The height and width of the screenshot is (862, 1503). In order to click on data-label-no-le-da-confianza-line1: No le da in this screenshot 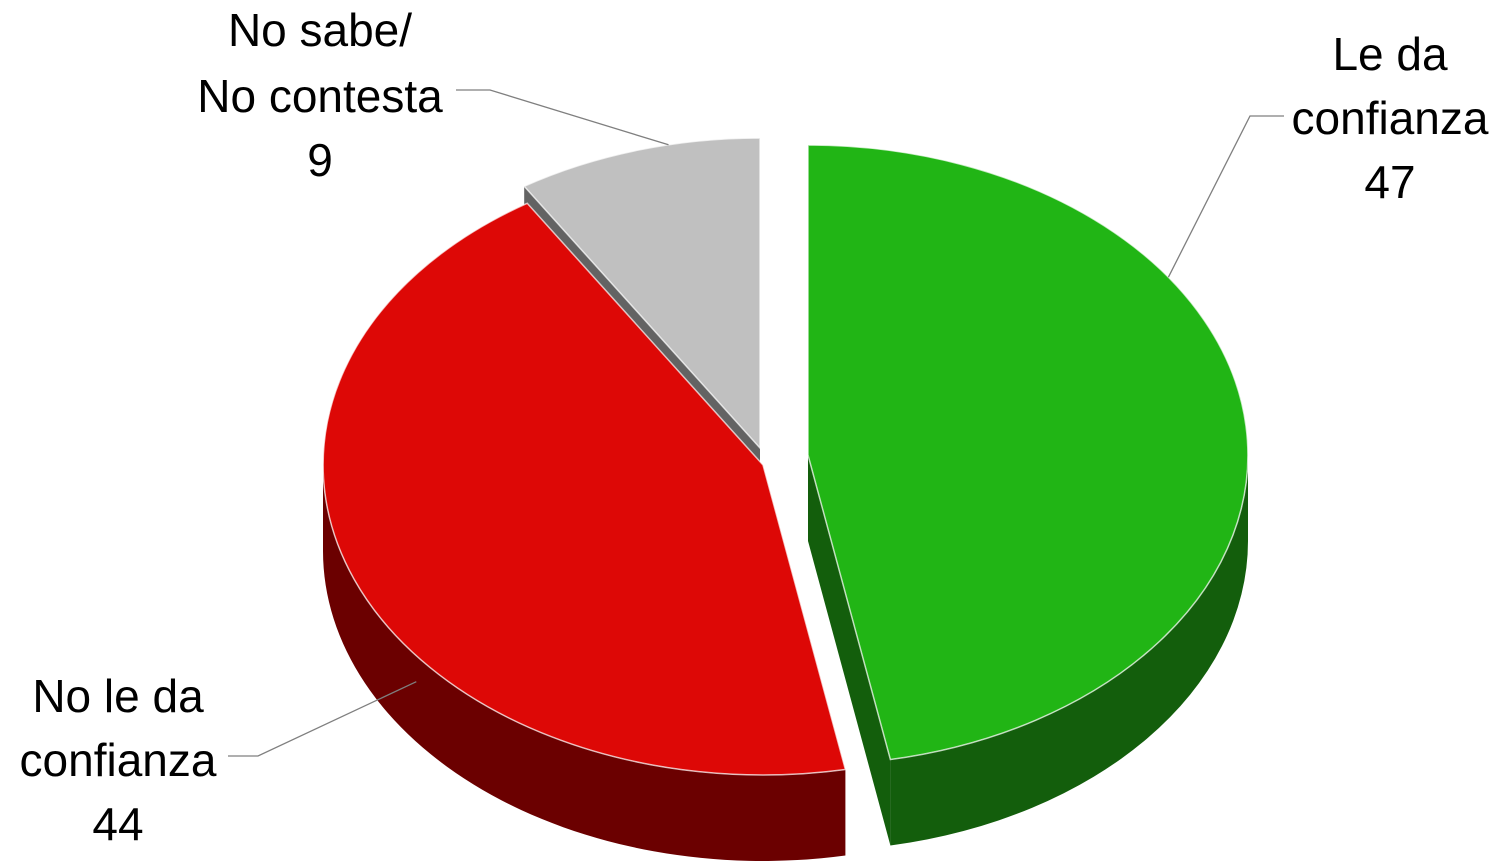, I will do `click(118, 696)`.